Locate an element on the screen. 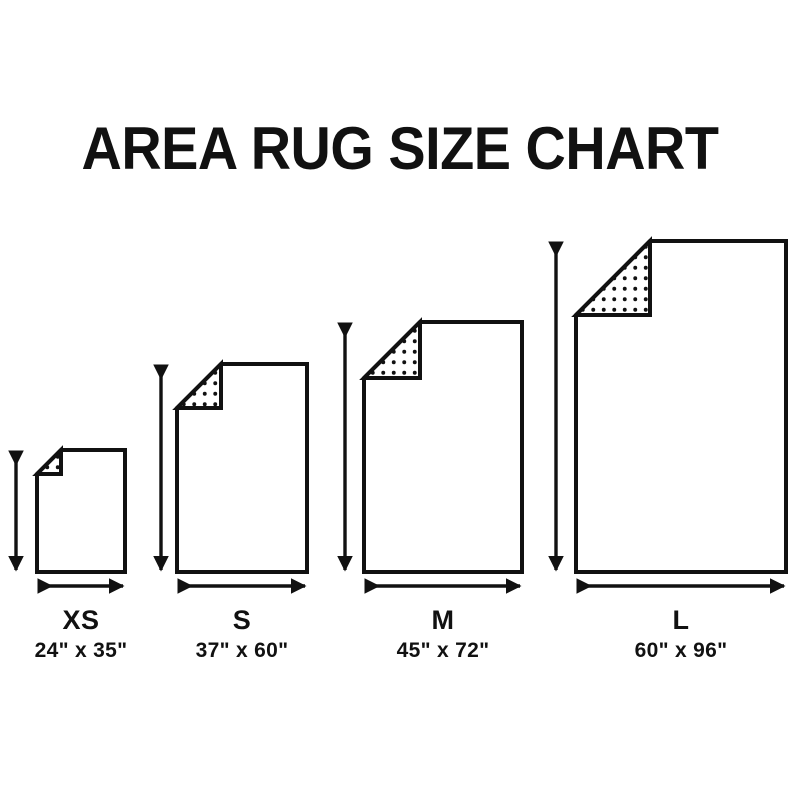 The height and width of the screenshot is (800, 800). rug-shape-xs is located at coordinates (79, 509).